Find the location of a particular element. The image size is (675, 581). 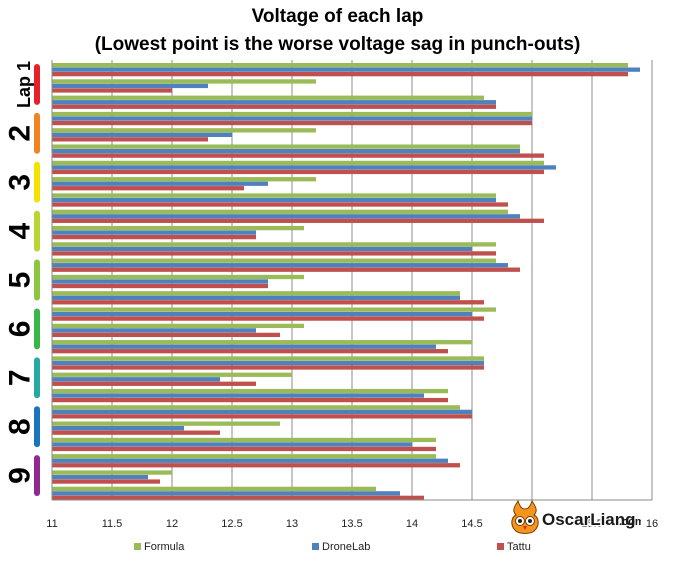

legend-swatch-tattu is located at coordinates (500, 546).